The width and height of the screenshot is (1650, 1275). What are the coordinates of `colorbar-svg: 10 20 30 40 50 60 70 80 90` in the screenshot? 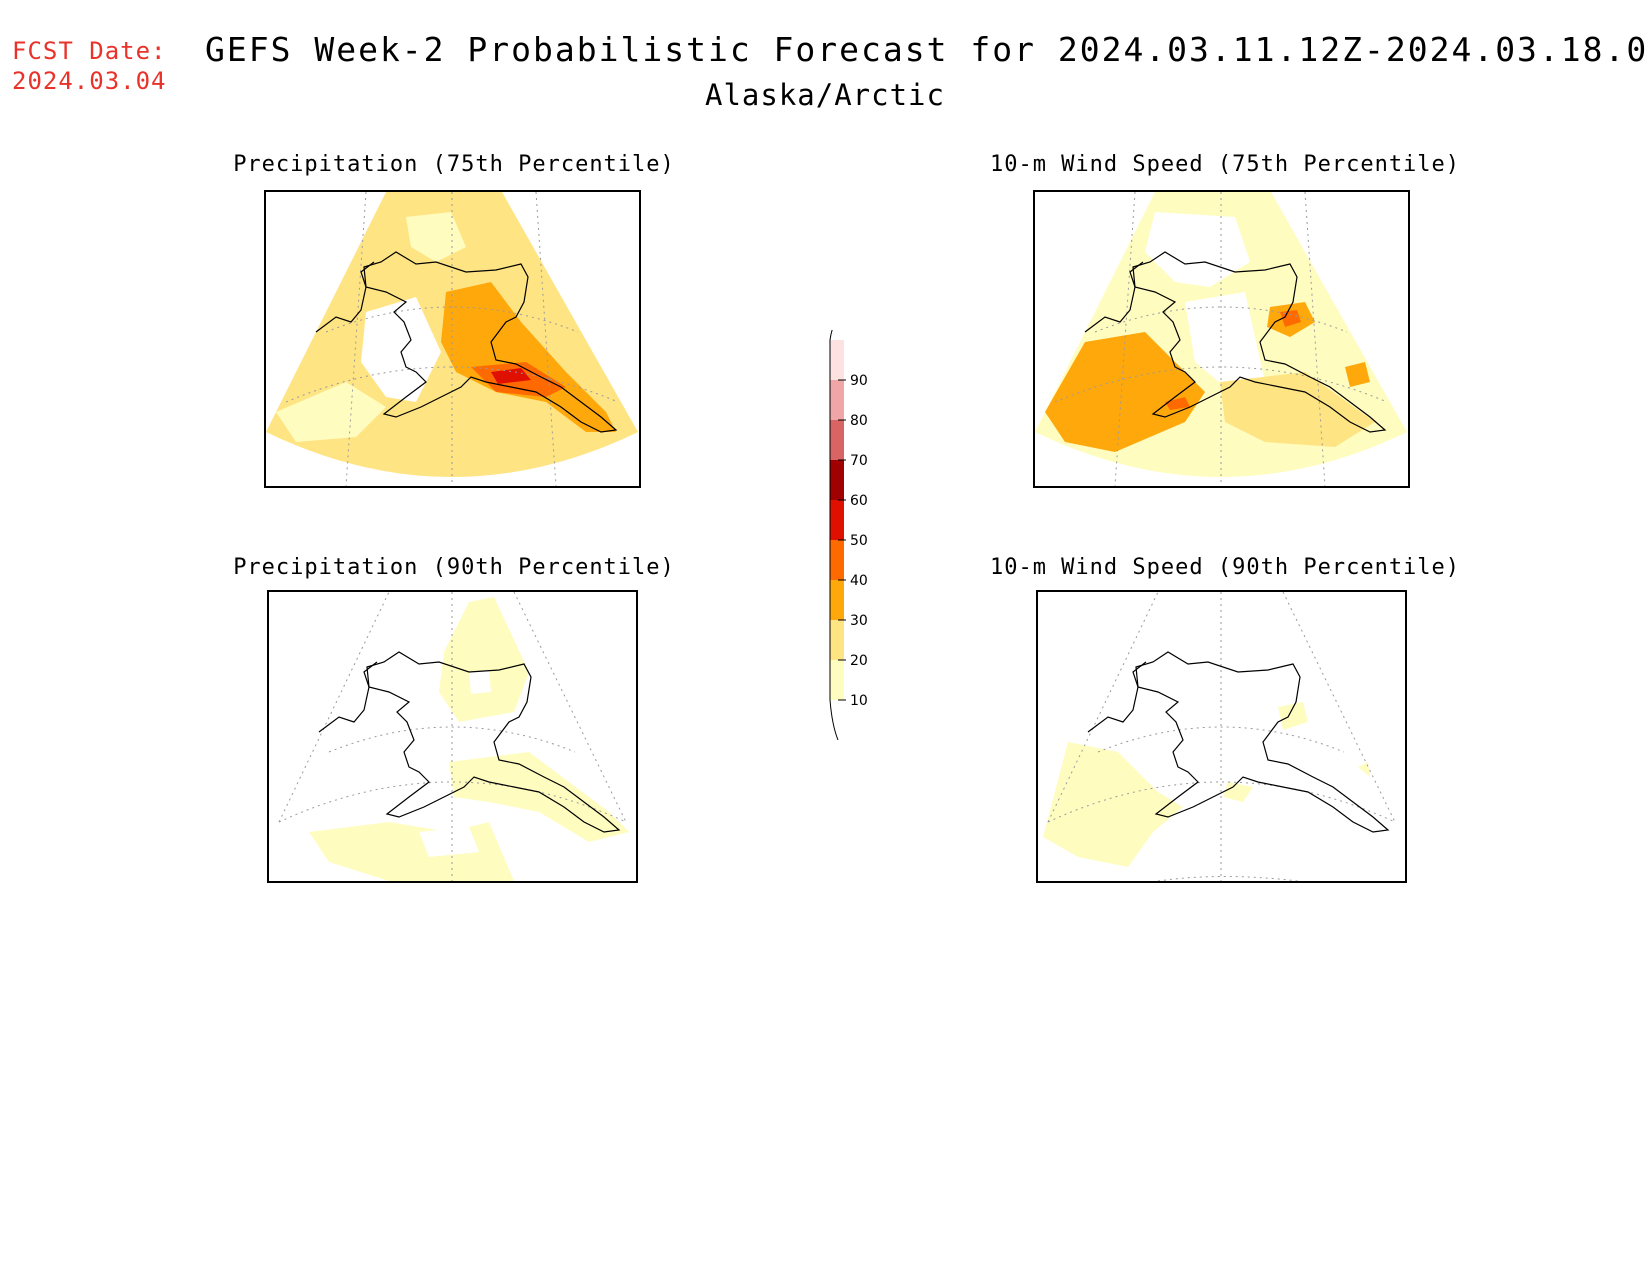 It's located at (848, 530).